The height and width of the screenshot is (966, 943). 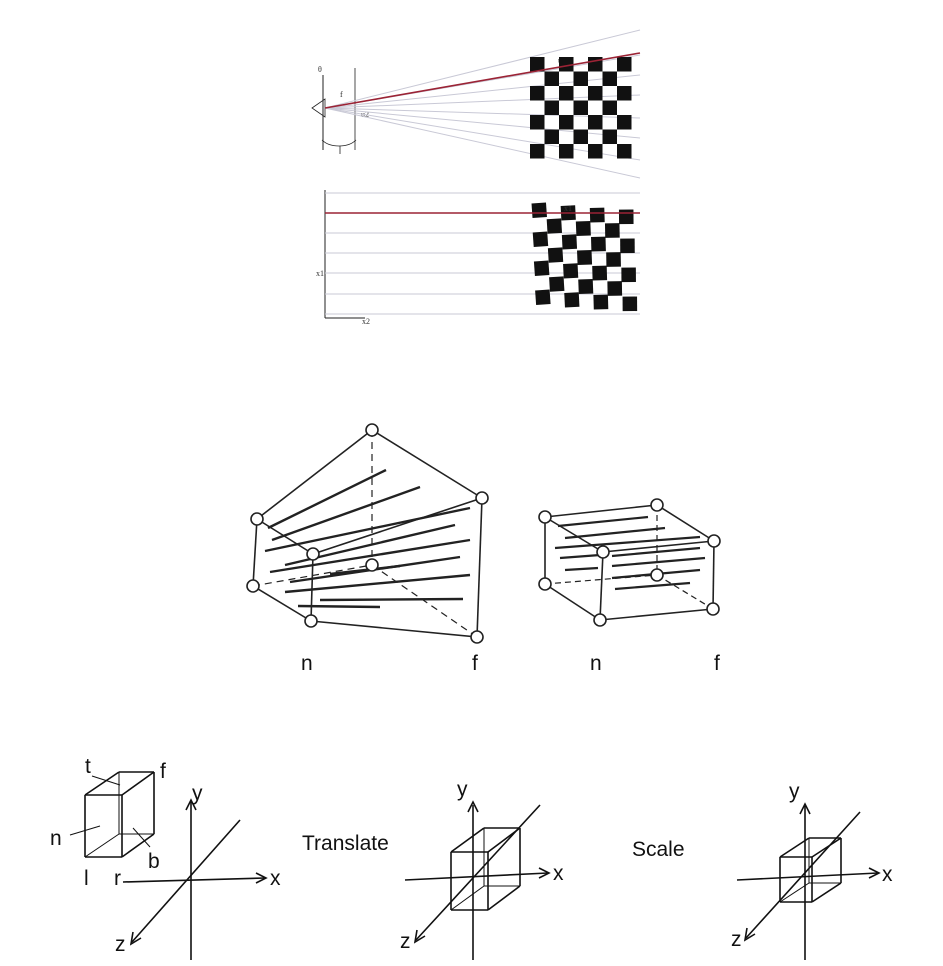 I want to click on camera-axis-label: θ, so click(x=320, y=69).